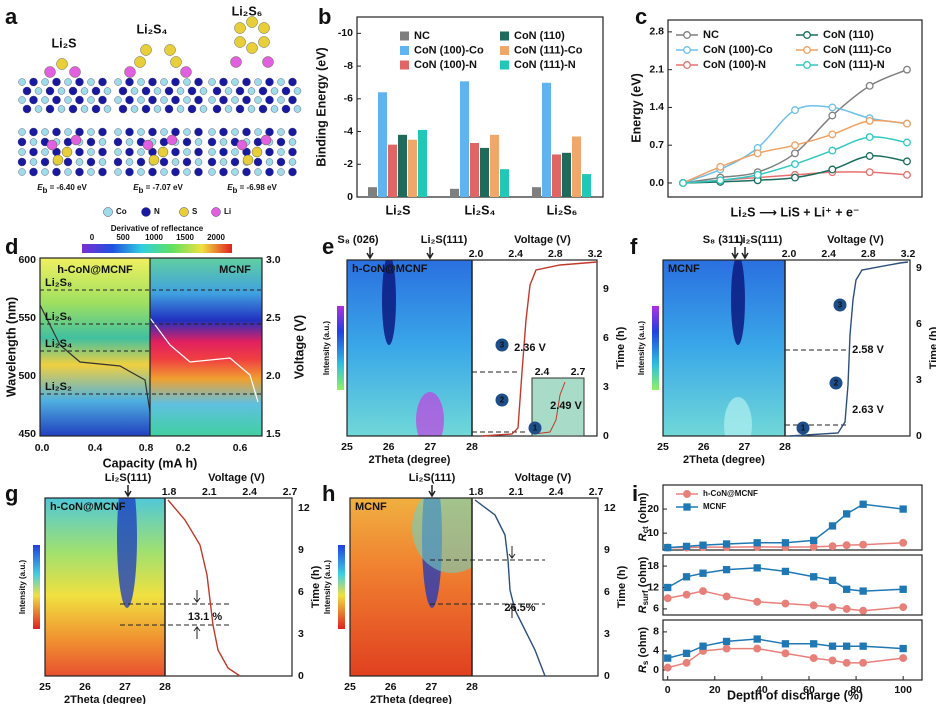  What do you see at coordinates (58, 317) in the screenshot?
I see `species-label: Li₂S₆` at bounding box center [58, 317].